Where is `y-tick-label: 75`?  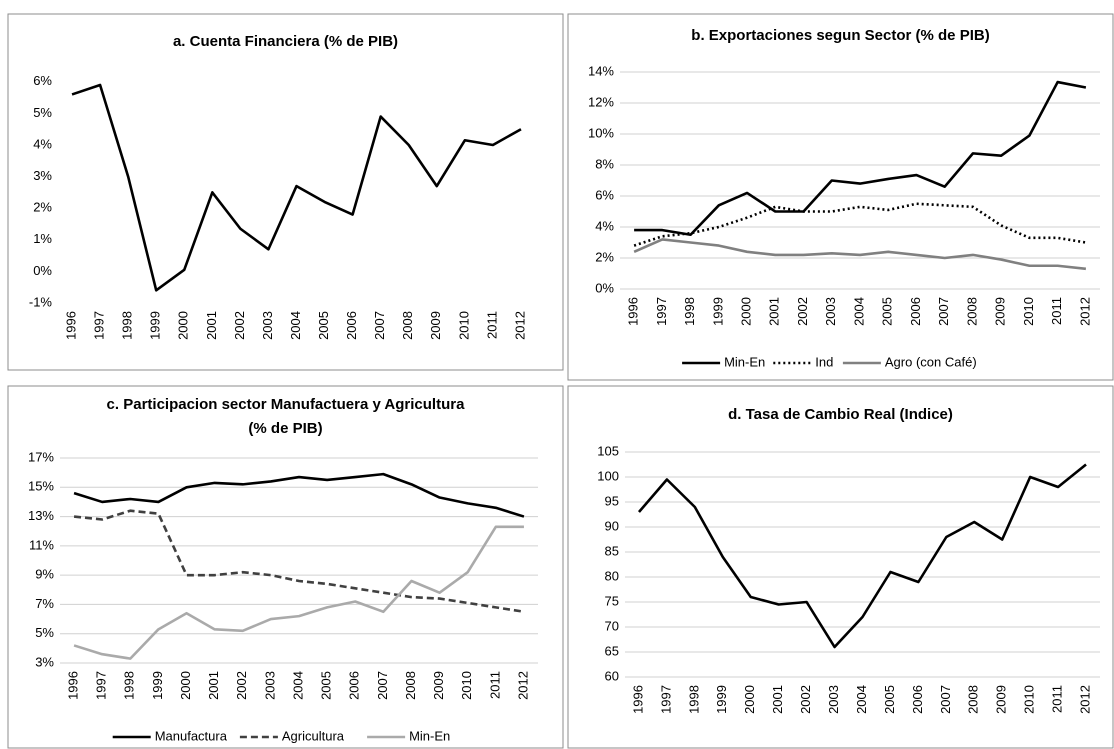 y-tick-label: 75 is located at coordinates (612, 600).